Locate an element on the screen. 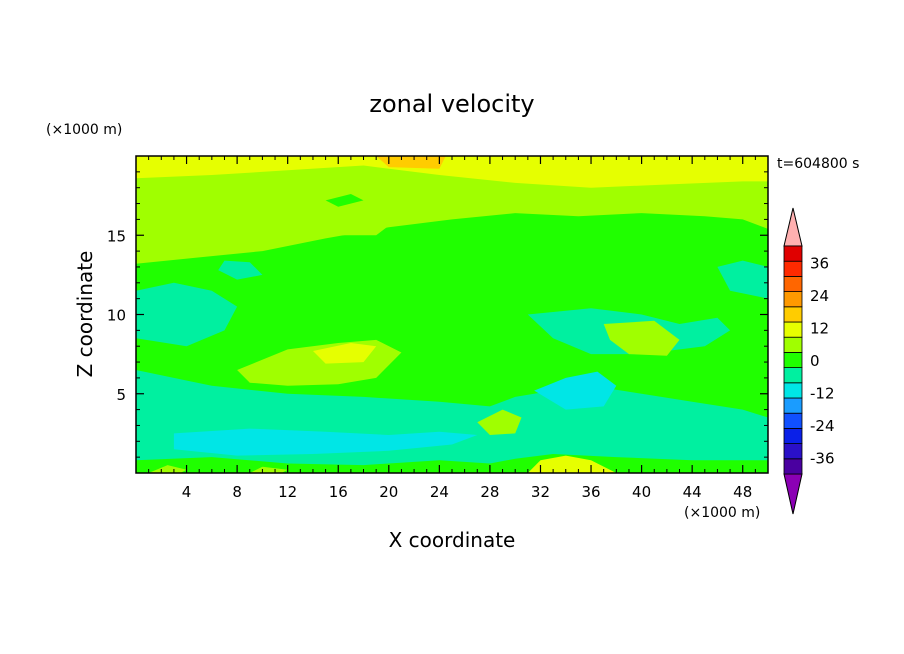  time-label: t=604800 s is located at coordinates (818, 164).